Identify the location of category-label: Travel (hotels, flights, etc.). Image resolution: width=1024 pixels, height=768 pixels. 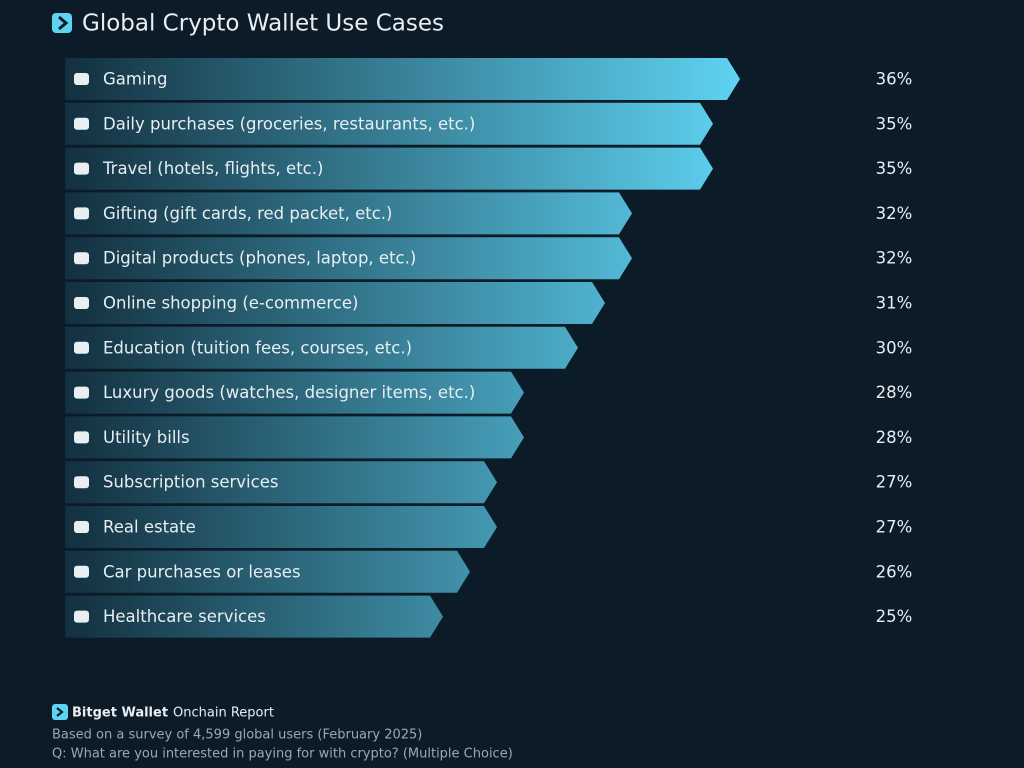
(212, 168).